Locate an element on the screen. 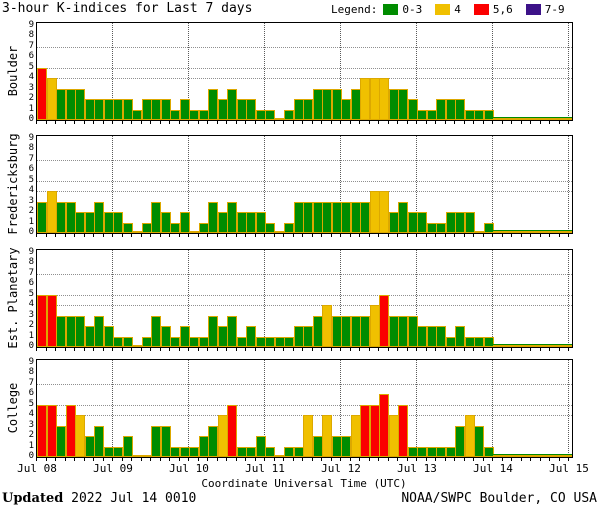 The width and height of the screenshot is (600, 510). y-tick-label: 3 is located at coordinates (31, 314).